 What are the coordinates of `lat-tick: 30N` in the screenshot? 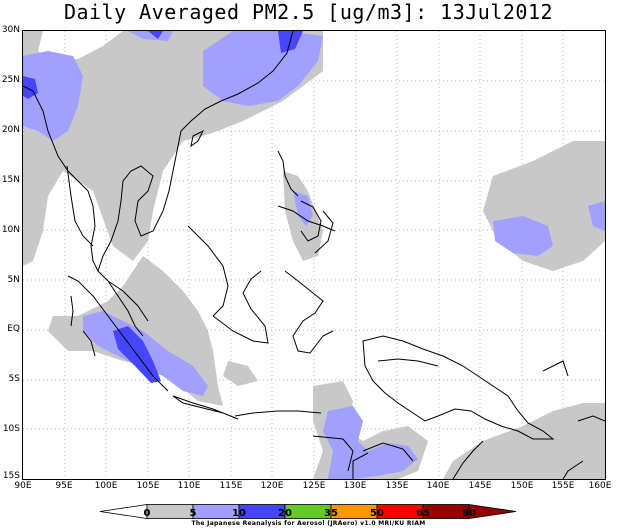 It's located at (10, 30).